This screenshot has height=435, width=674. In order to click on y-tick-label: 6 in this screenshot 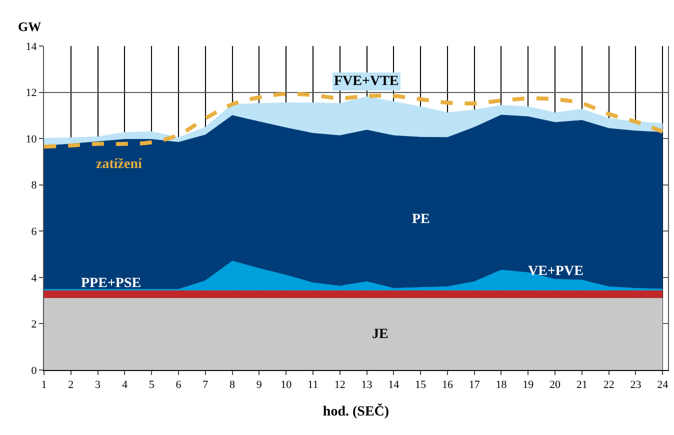, I will do `click(34, 232)`.